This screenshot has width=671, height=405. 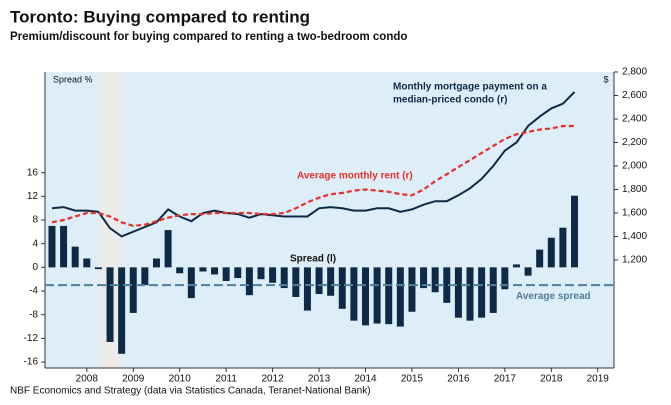 I want to click on y-tick-label: -12, so click(x=31, y=338).